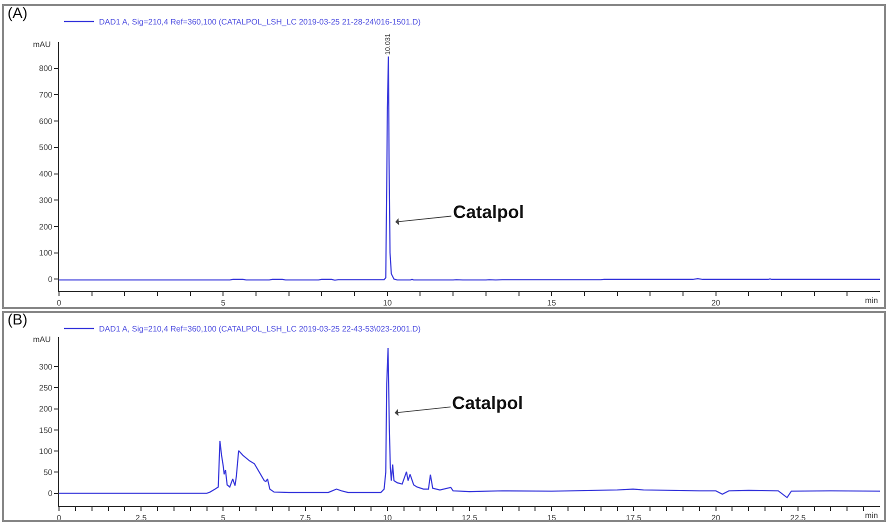 The width and height of the screenshot is (888, 523). Describe the element at coordinates (46, 388) in the screenshot. I see `y-tick-label: 250` at that location.